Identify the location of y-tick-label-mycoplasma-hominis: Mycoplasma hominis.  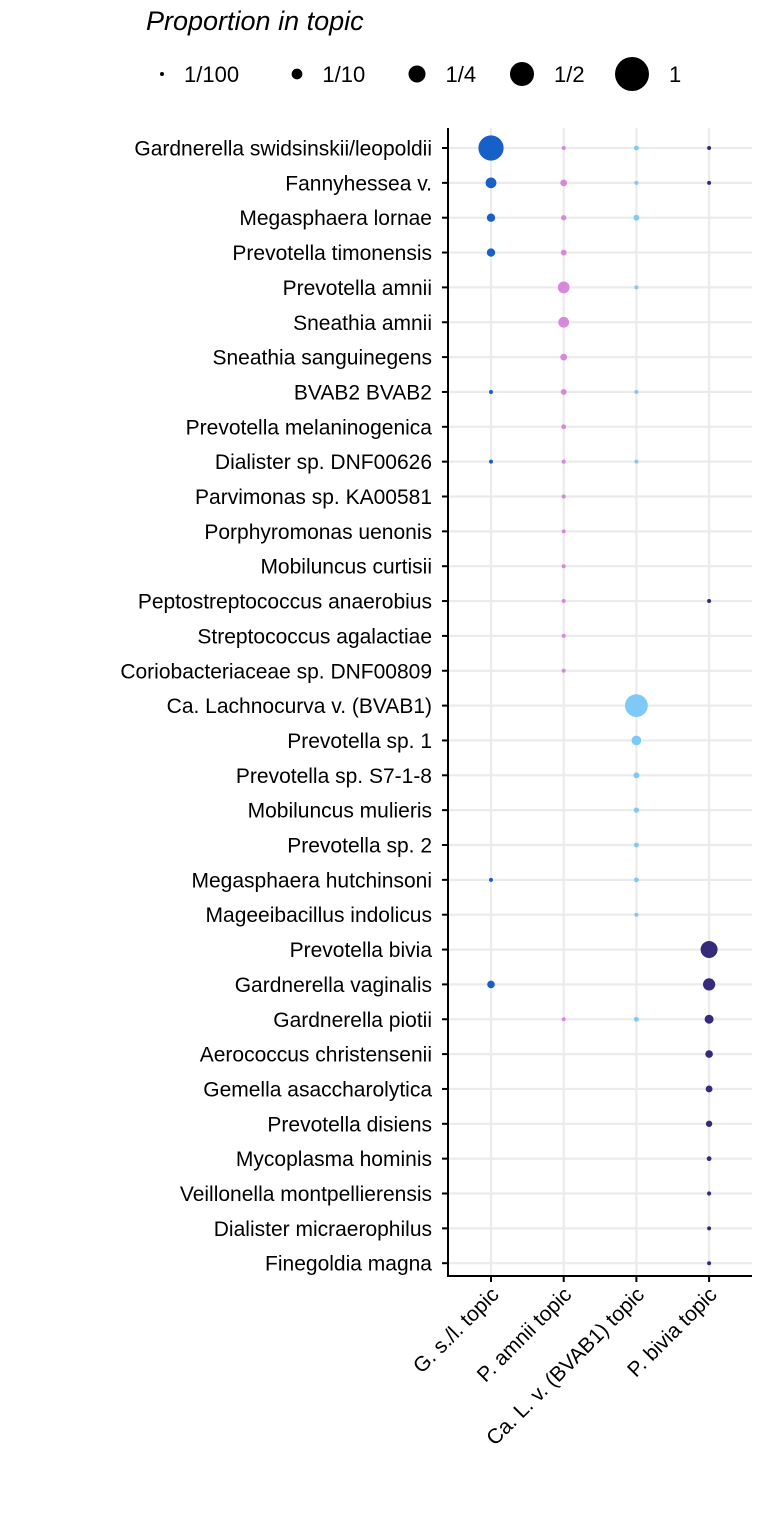
(334, 1159).